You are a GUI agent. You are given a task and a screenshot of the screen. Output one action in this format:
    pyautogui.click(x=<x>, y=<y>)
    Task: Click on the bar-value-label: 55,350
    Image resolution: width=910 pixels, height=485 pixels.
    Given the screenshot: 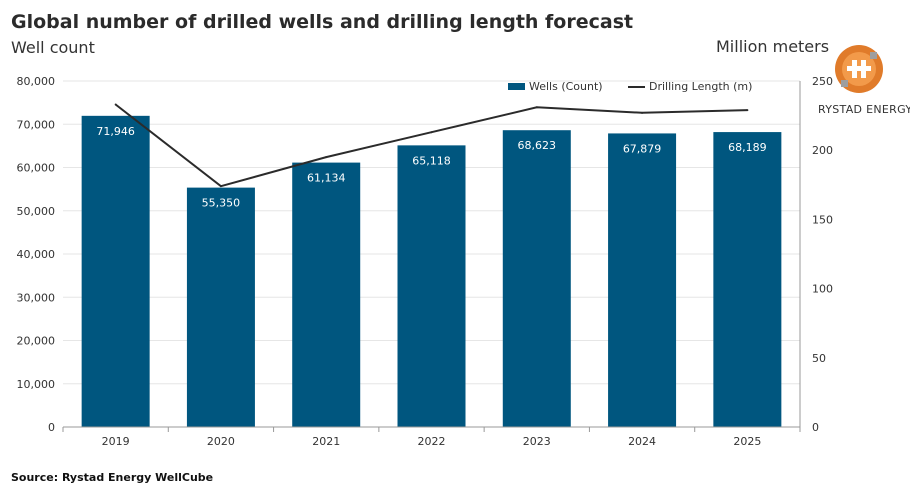 What is the action you would take?
    pyautogui.click(x=221, y=203)
    